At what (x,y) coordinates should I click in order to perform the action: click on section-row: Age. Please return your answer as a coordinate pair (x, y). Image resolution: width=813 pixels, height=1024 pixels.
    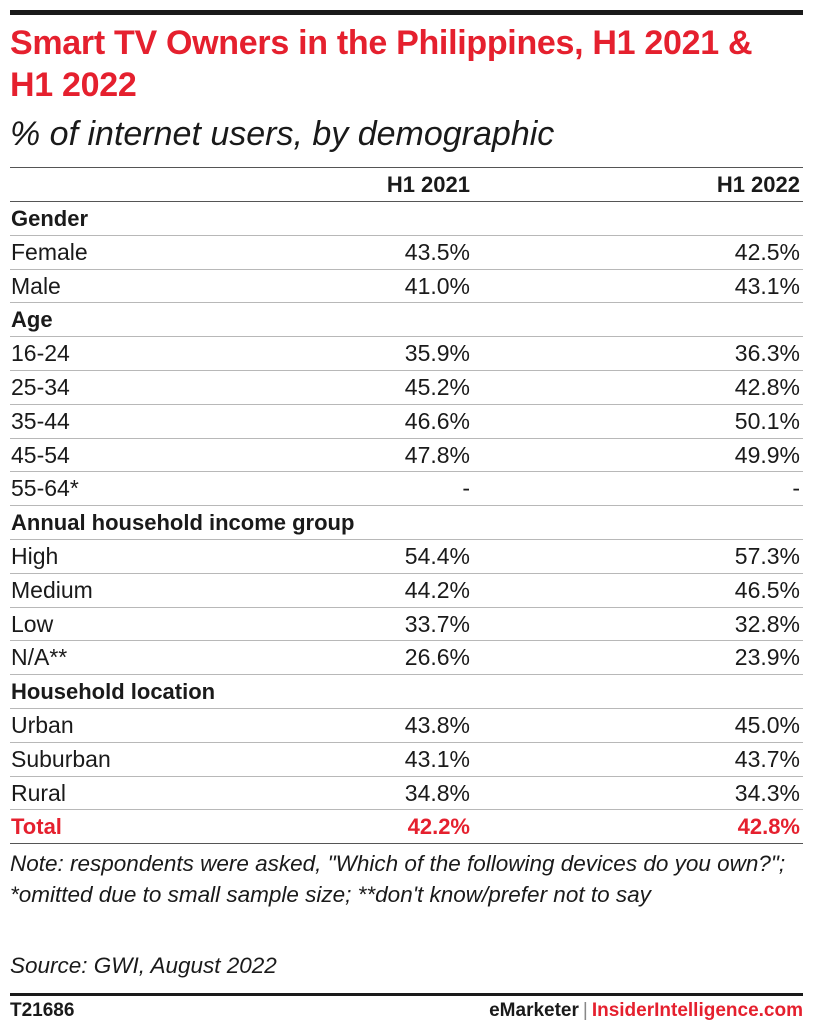
    Looking at the image, I should click on (406, 320).